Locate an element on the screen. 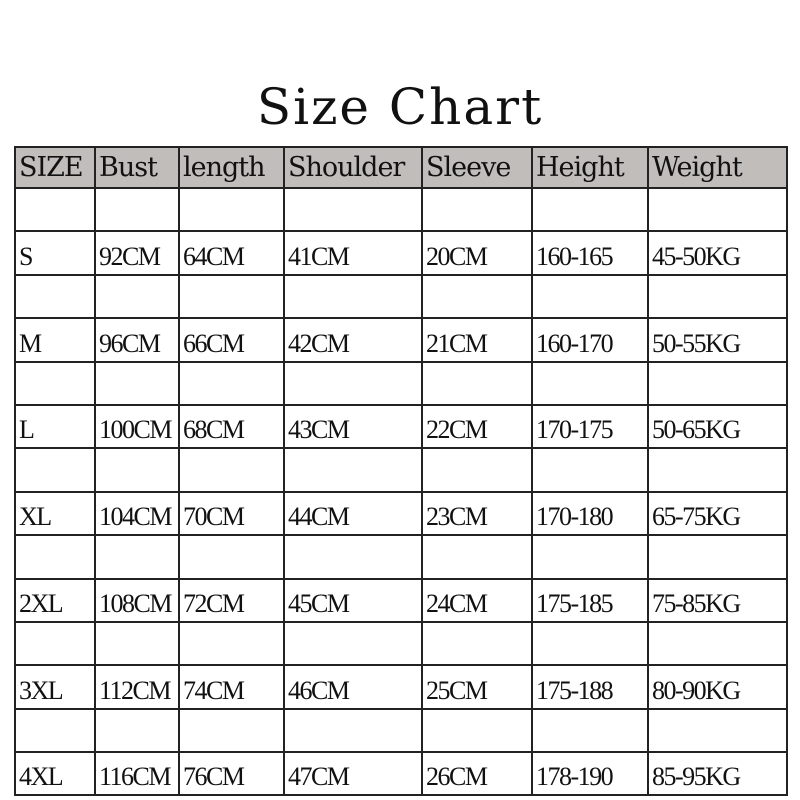 Image resolution: width=800 pixels, height=800 pixels. table-row: 2XL 108CM 72CM 45CM 24CM 175-185 75-85KG is located at coordinates (401, 600).